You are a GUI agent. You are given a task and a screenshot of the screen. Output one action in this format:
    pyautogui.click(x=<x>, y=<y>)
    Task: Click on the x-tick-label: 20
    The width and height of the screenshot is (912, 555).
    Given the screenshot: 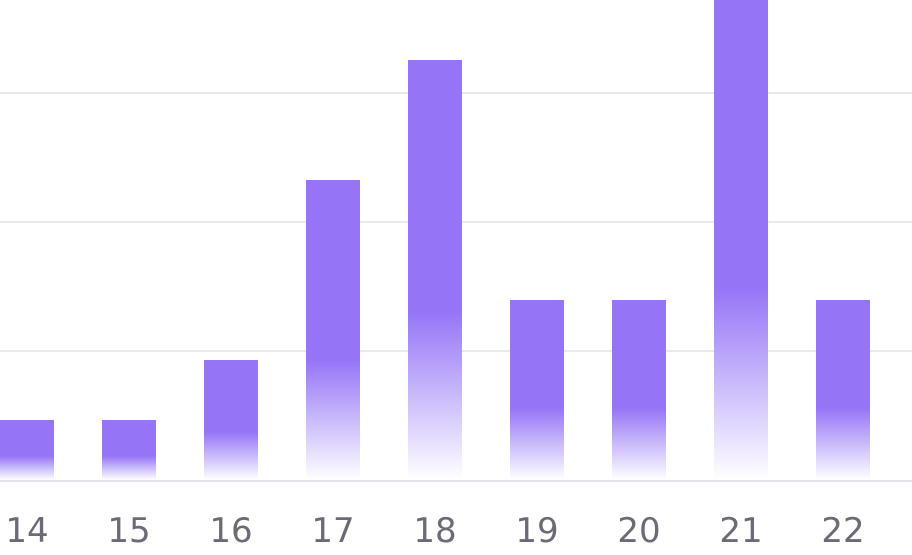 What is the action you would take?
    pyautogui.click(x=638, y=531)
    